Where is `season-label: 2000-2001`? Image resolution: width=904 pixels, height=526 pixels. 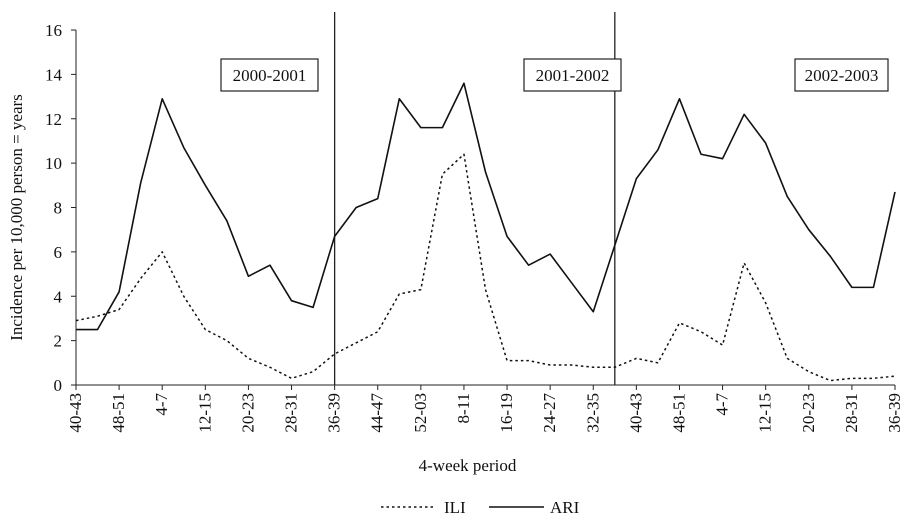
season-label: 2000-2001 is located at coordinates (270, 75).